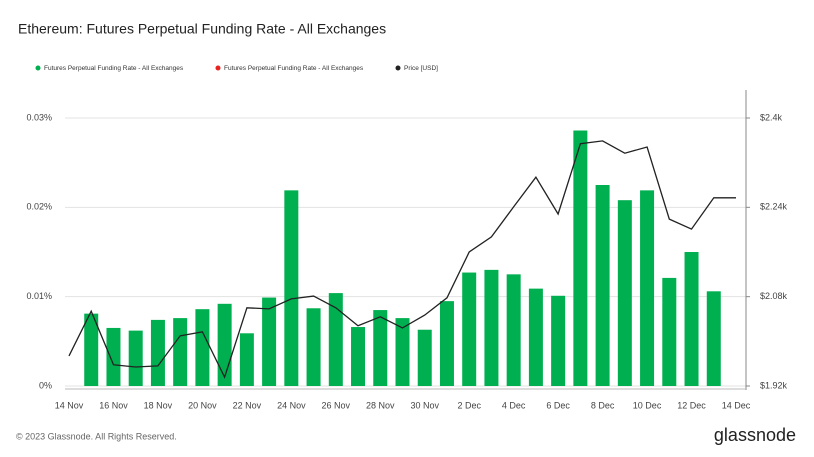 The image size is (814, 457). What do you see at coordinates (113, 405) in the screenshot?
I see `x-tick-label: 16 Nov` at bounding box center [113, 405].